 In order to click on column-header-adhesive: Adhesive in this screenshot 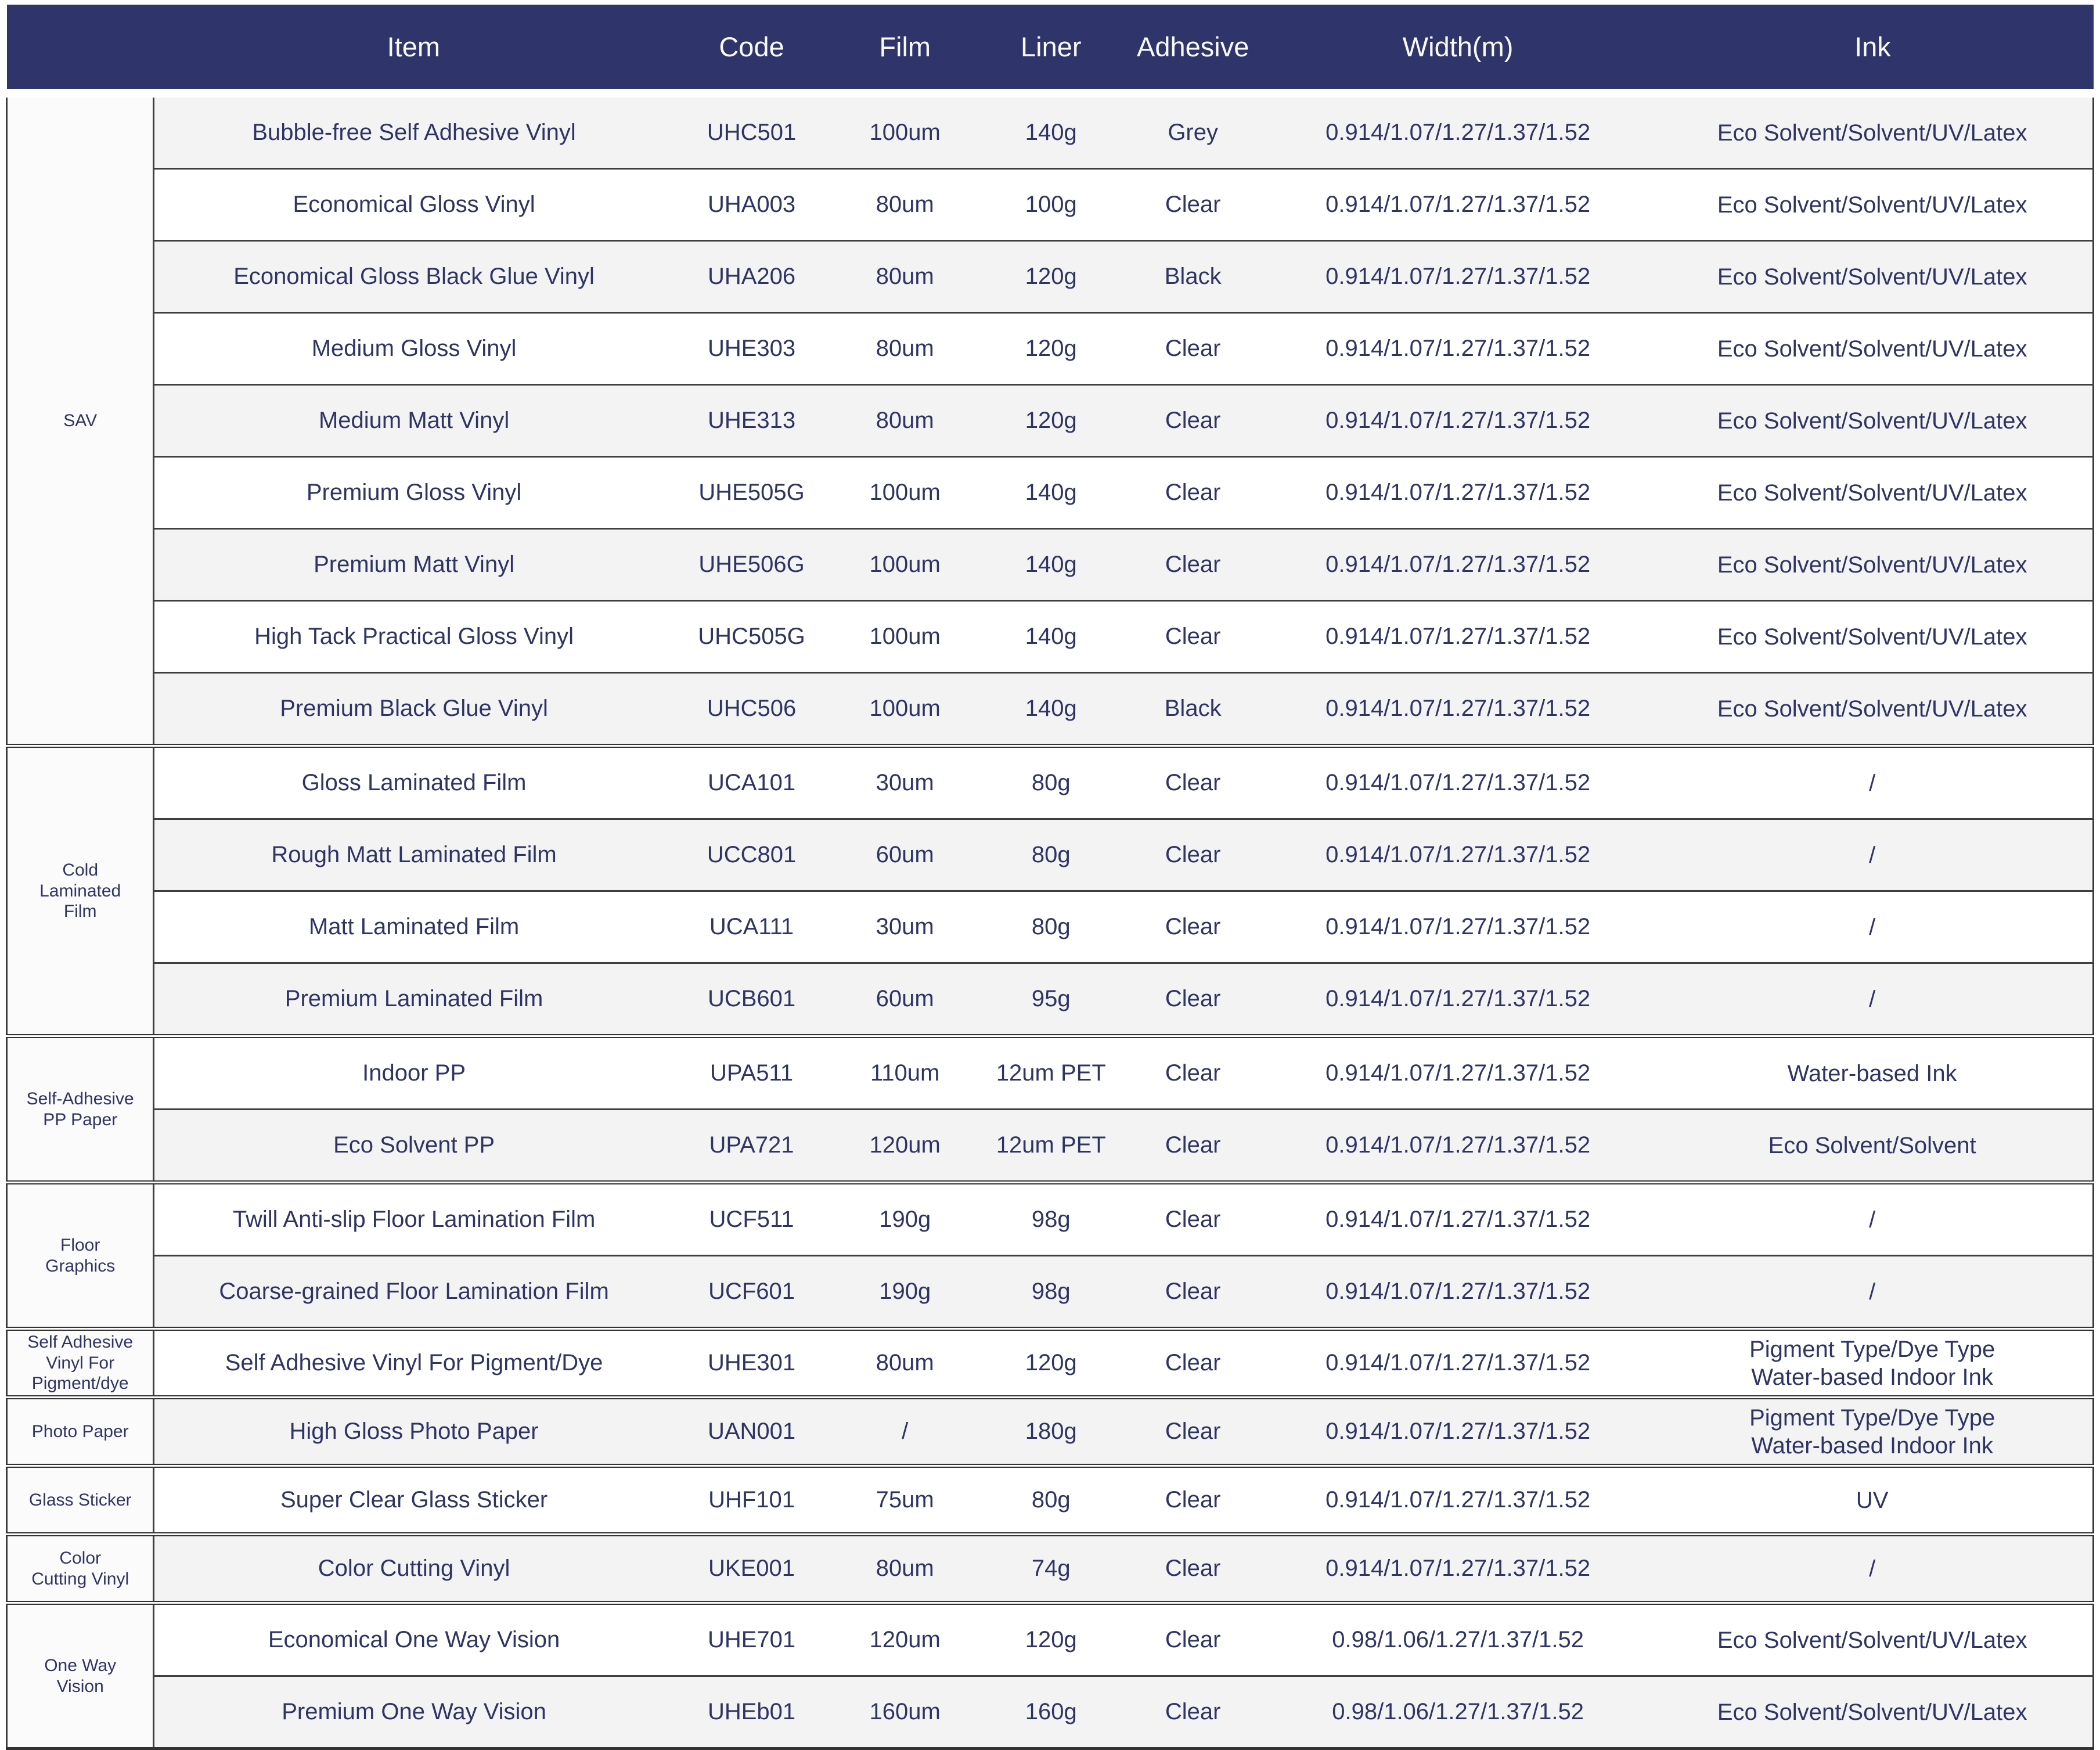, I will do `click(1193, 47)`.